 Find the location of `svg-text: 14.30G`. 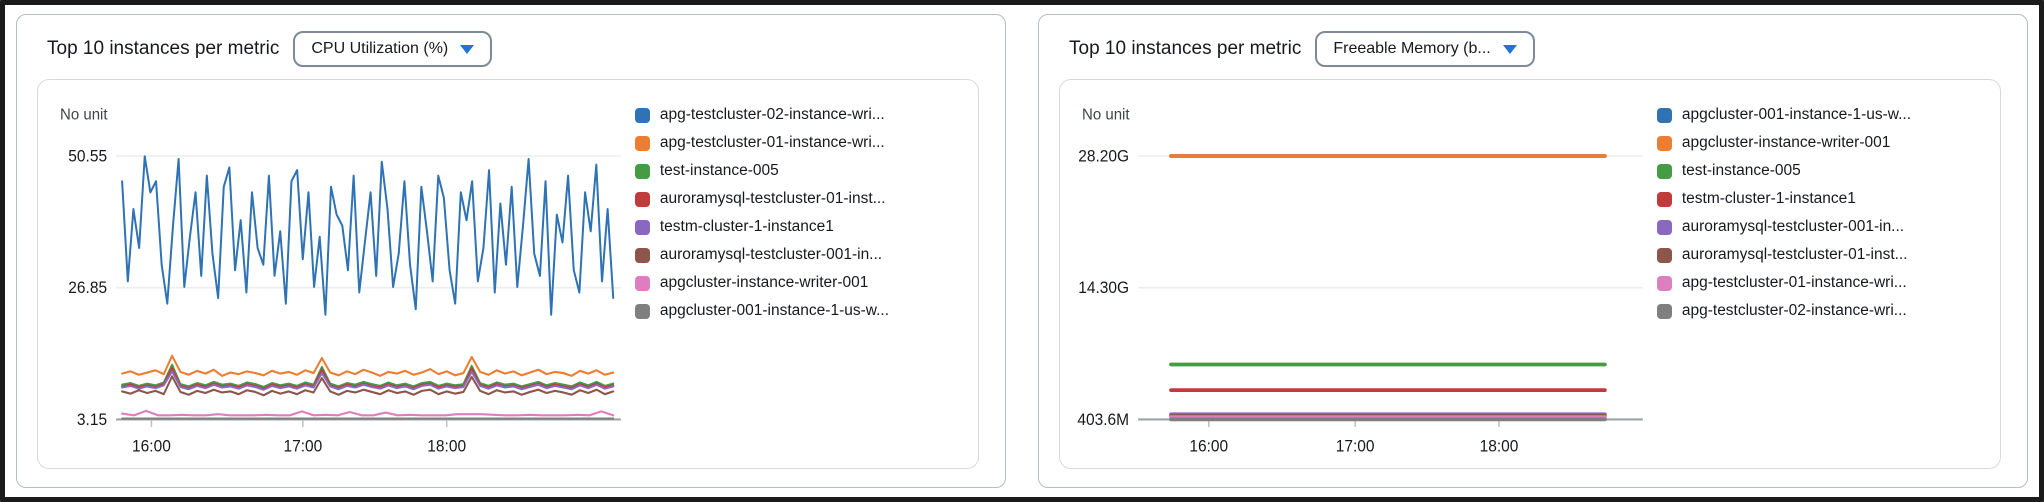

svg-text: 14.30G is located at coordinates (1103, 288).